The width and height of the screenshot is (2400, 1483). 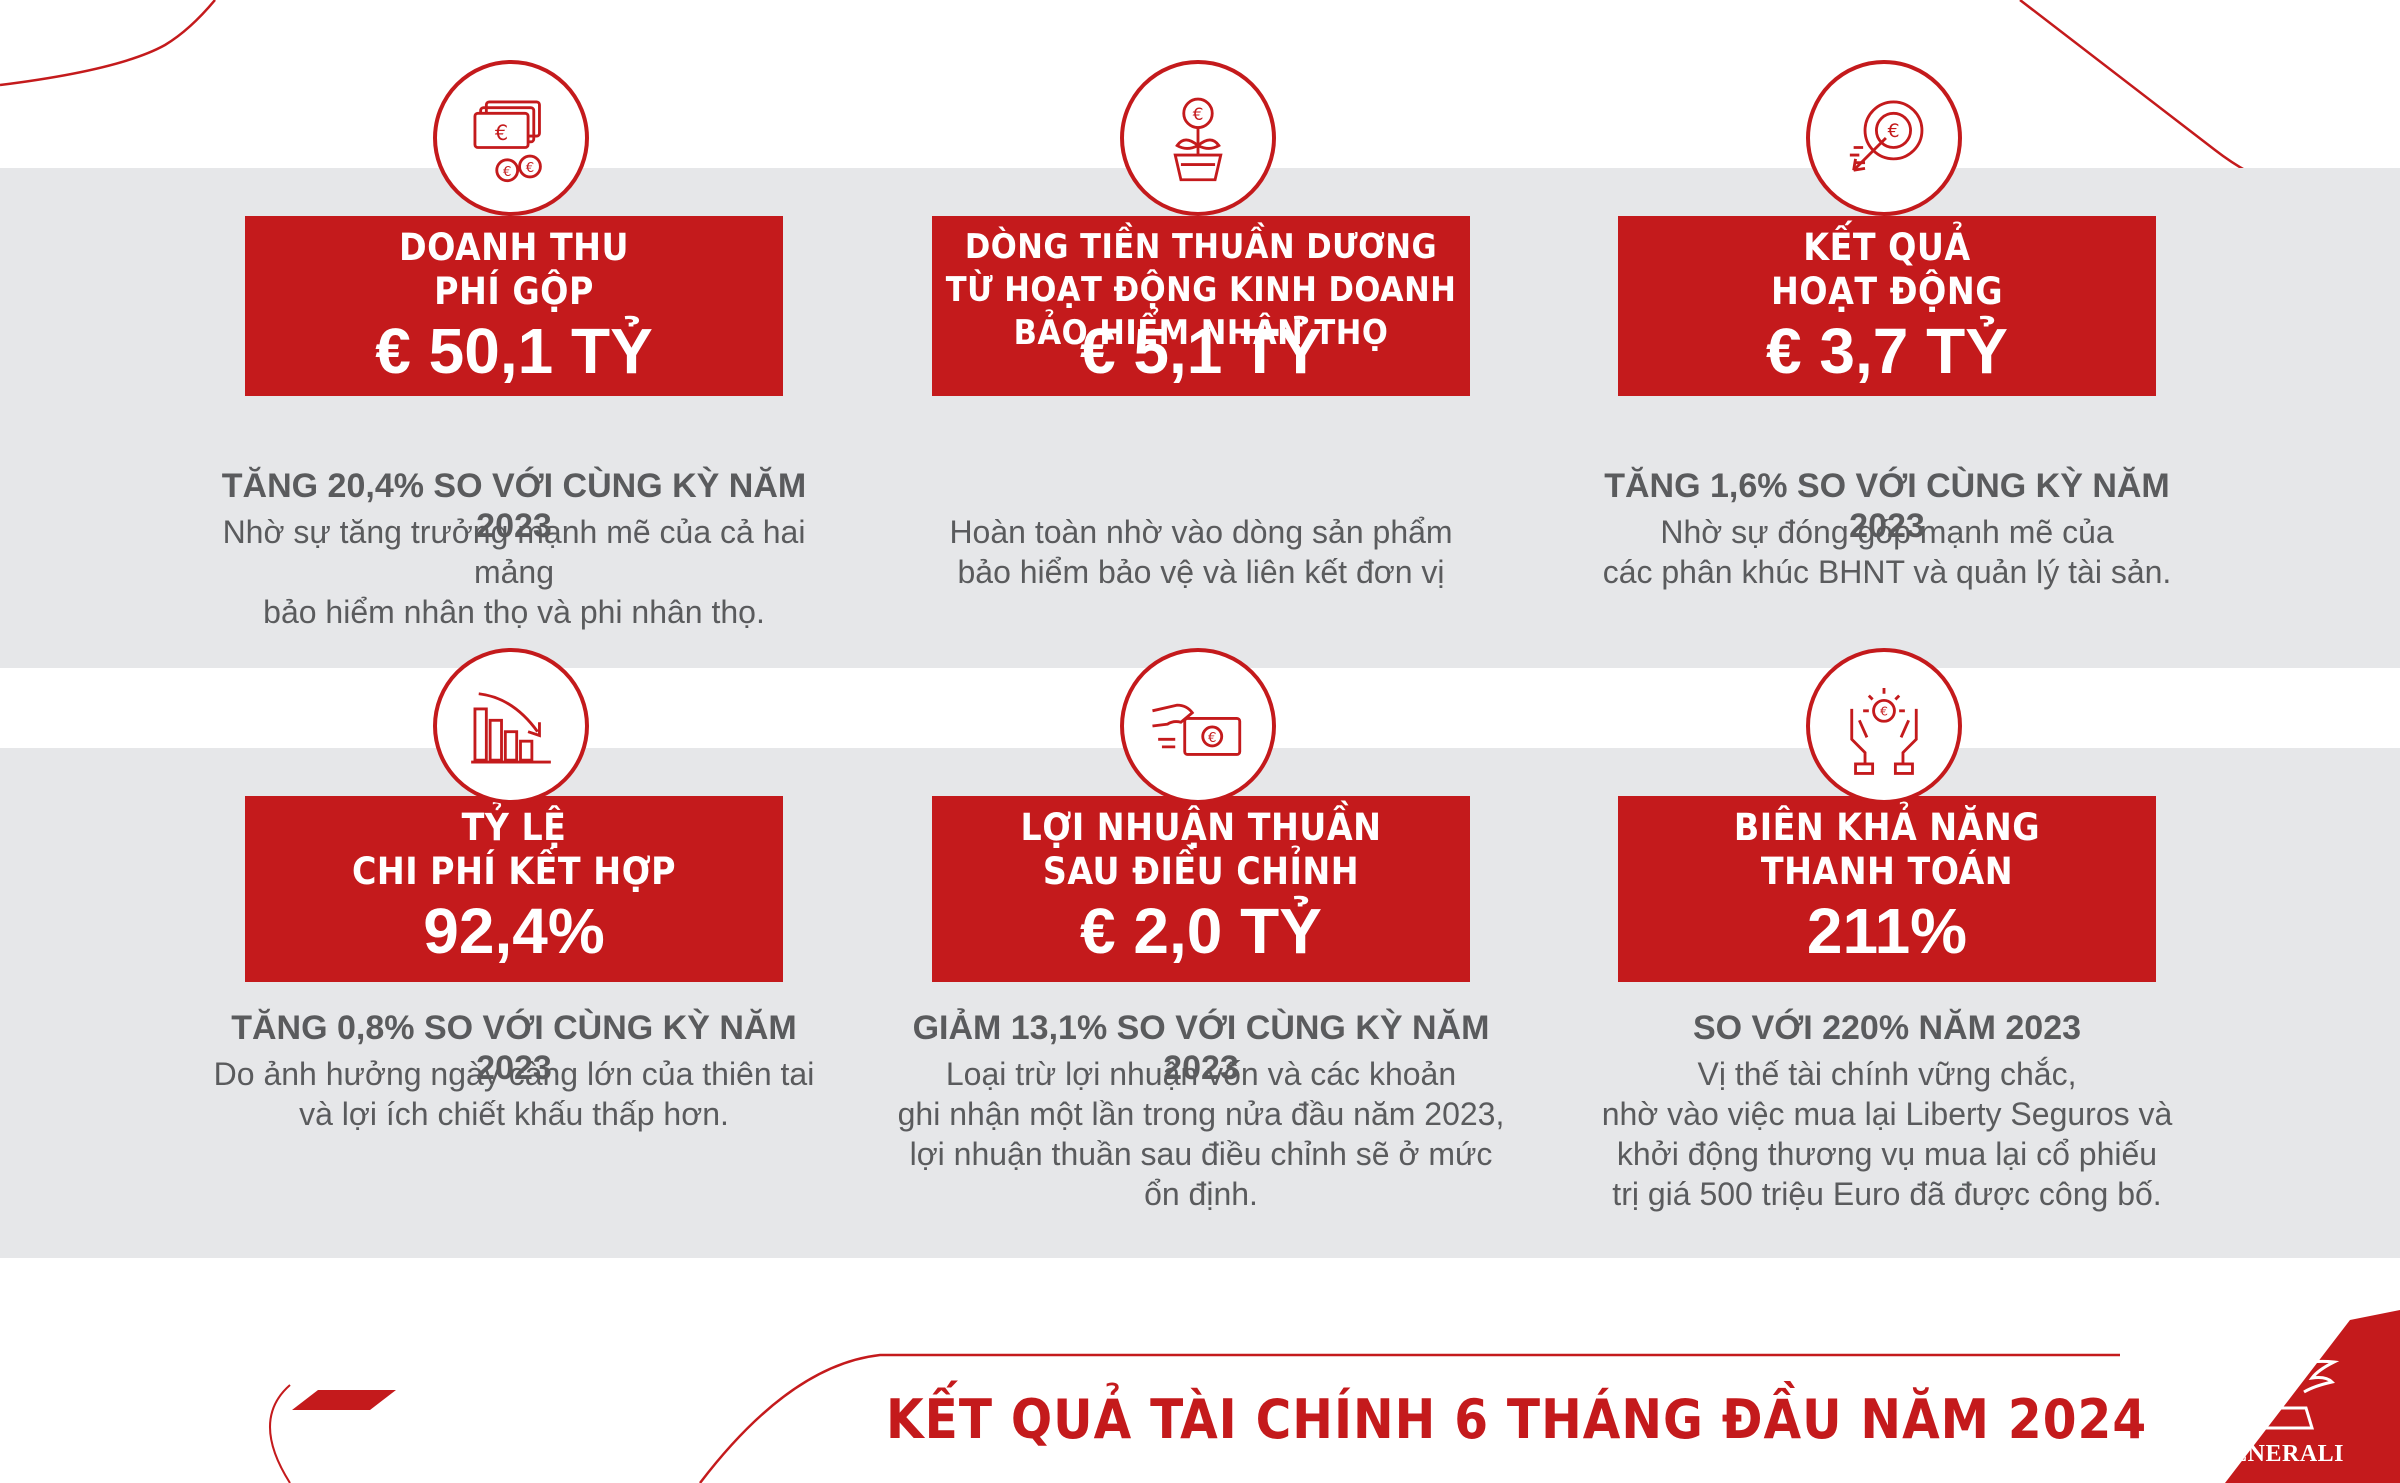 I want to click on metric-change-headline: TĂNG 20,4% SO VỚI CÙNG KỲ NĂM 2023, so click(x=514, y=506).